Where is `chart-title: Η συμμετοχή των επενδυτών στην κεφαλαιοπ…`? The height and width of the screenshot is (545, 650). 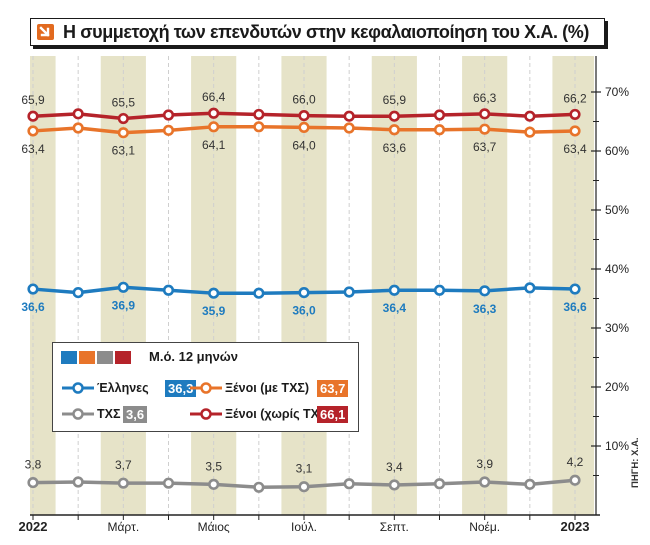
chart-title: Η συμμετοχή των επενδυτών στην κεφαλαιοπ… is located at coordinates (326, 32).